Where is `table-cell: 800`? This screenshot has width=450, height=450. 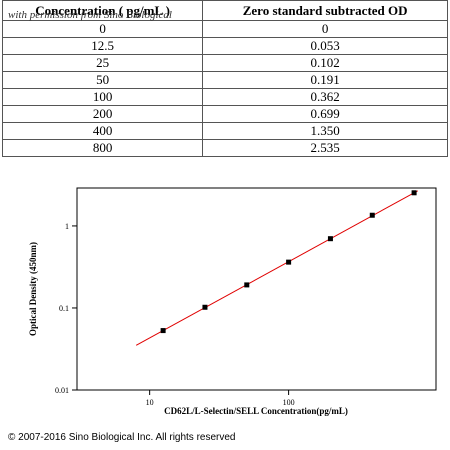 table-cell: 800 is located at coordinates (102, 148).